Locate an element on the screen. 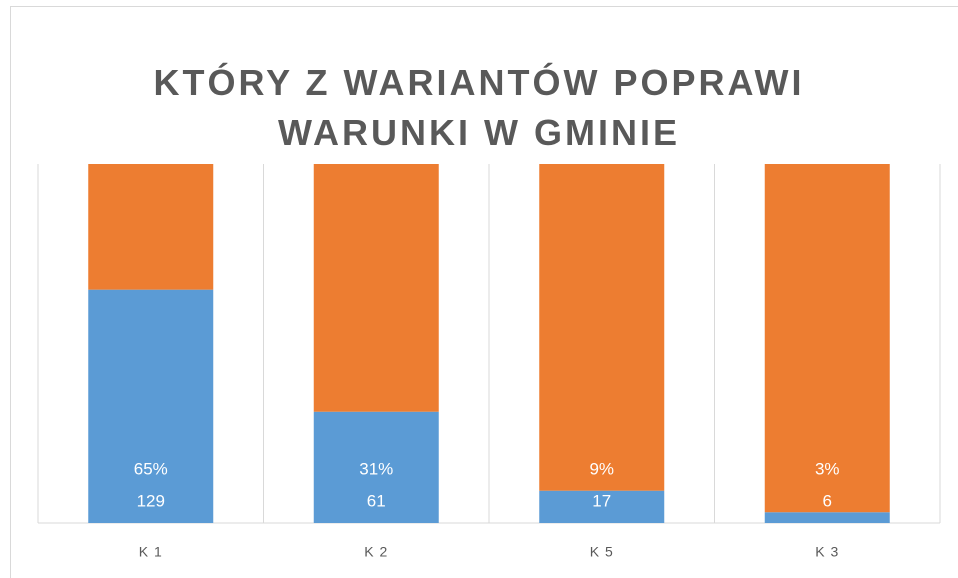  data-label: 65% is located at coordinates (151, 468).